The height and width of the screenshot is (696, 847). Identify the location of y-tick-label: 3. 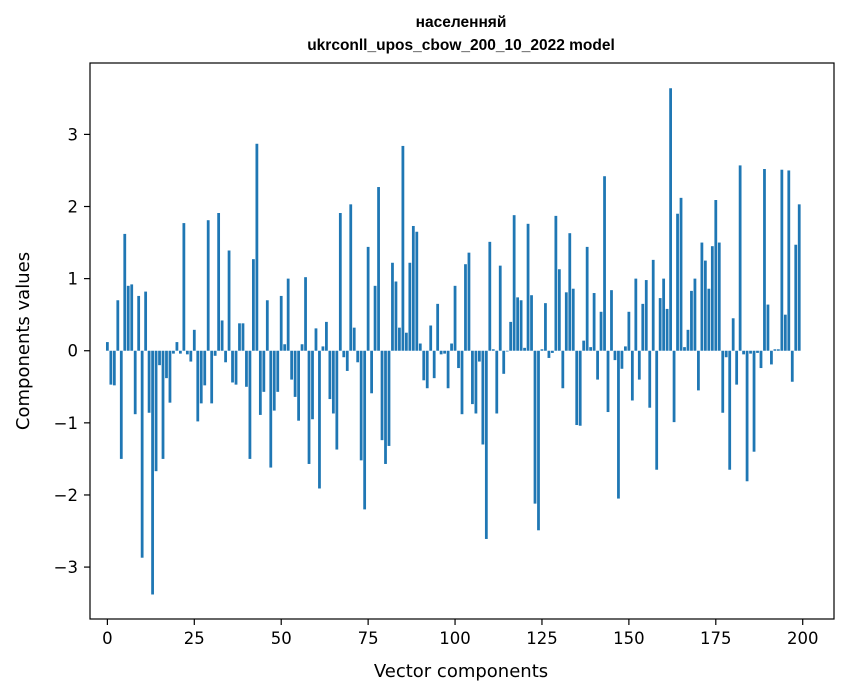
(73, 134).